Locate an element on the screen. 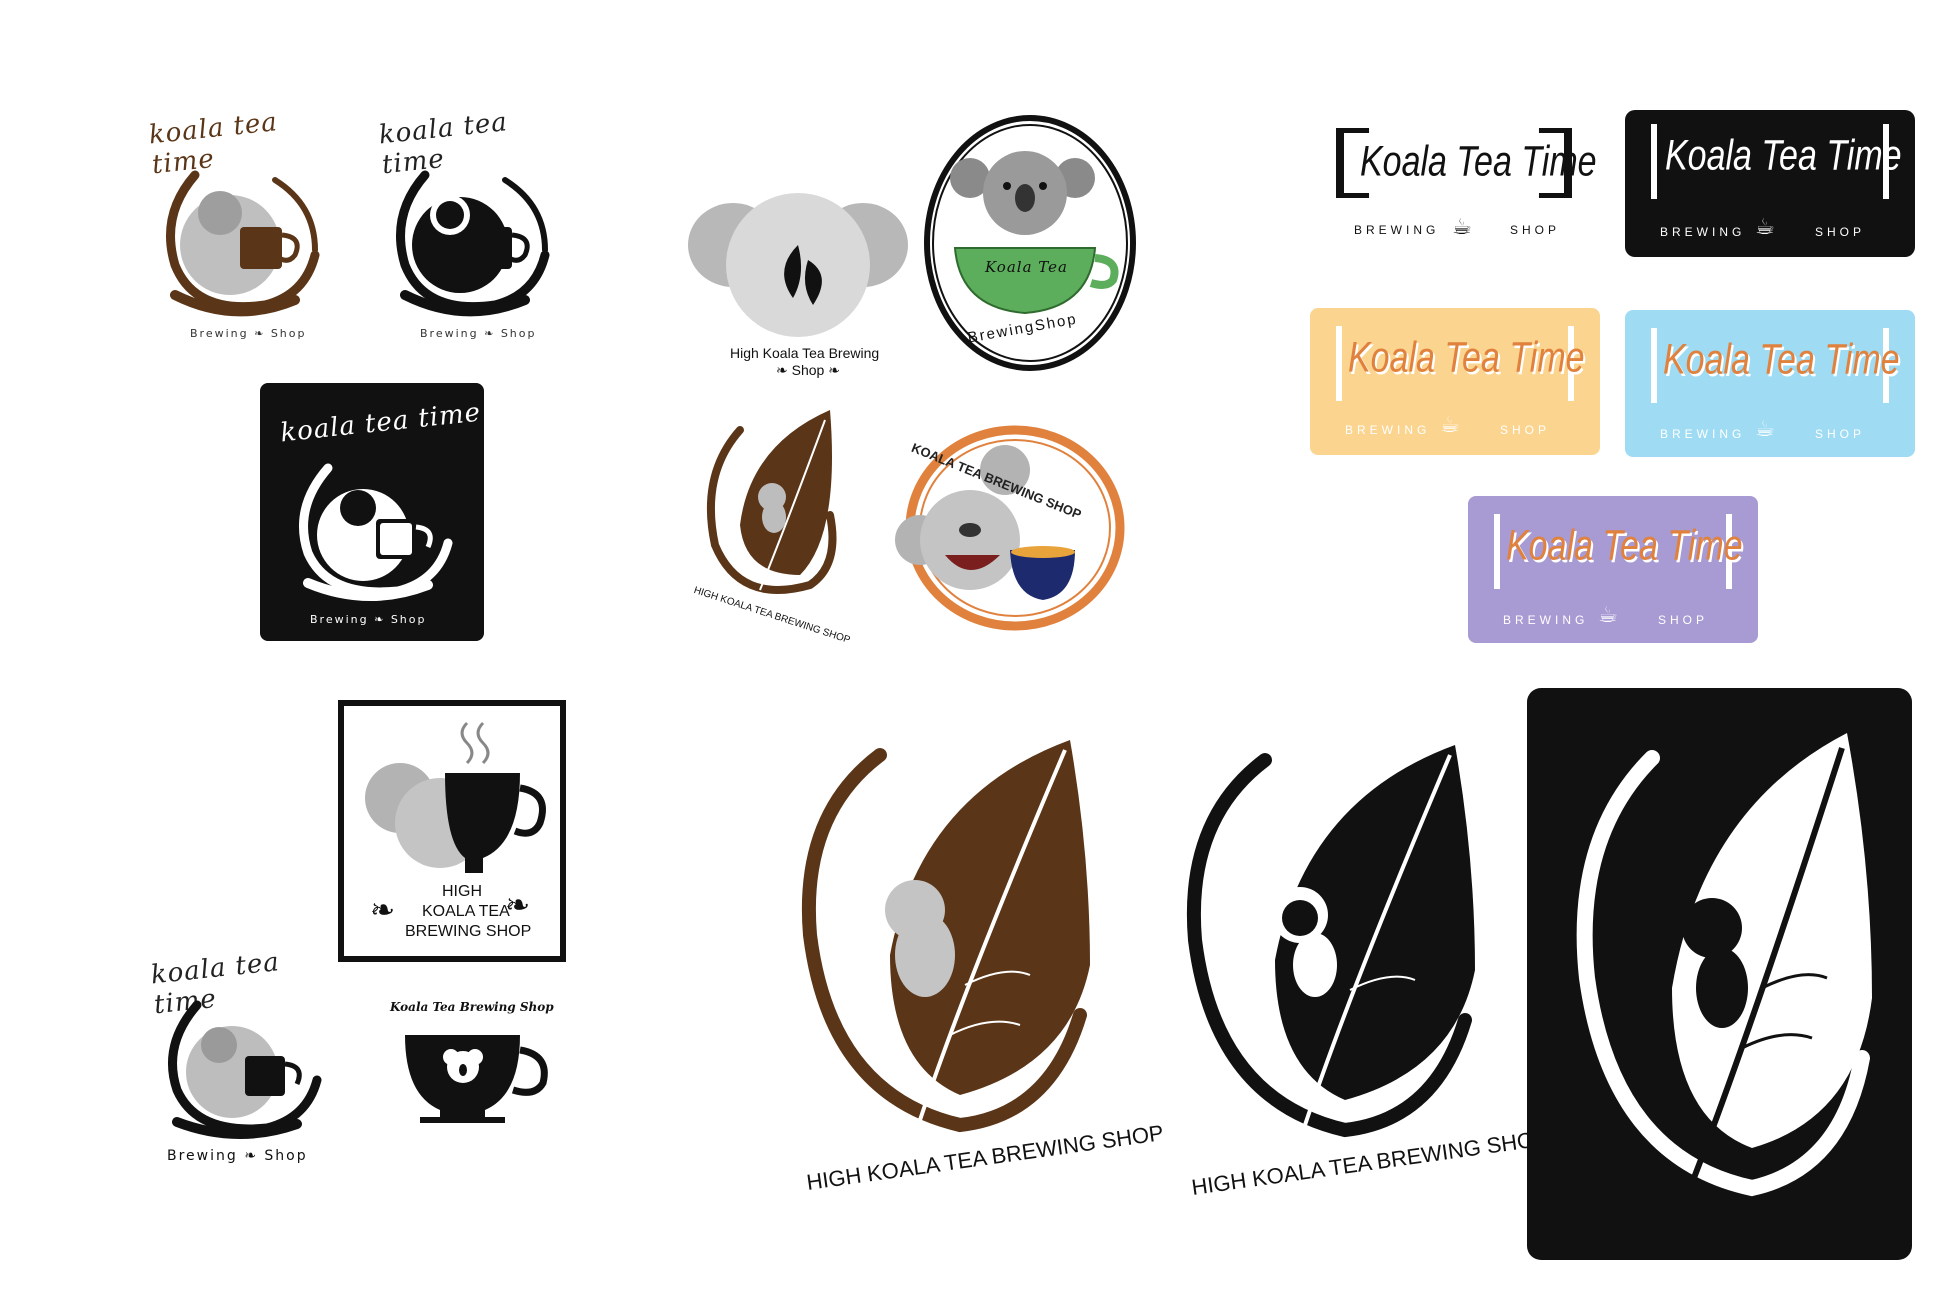 Image resolution: width=1954 pixels, height=1315 pixels. koala-leaf-white-large-mark is located at coordinates (1724, 965).